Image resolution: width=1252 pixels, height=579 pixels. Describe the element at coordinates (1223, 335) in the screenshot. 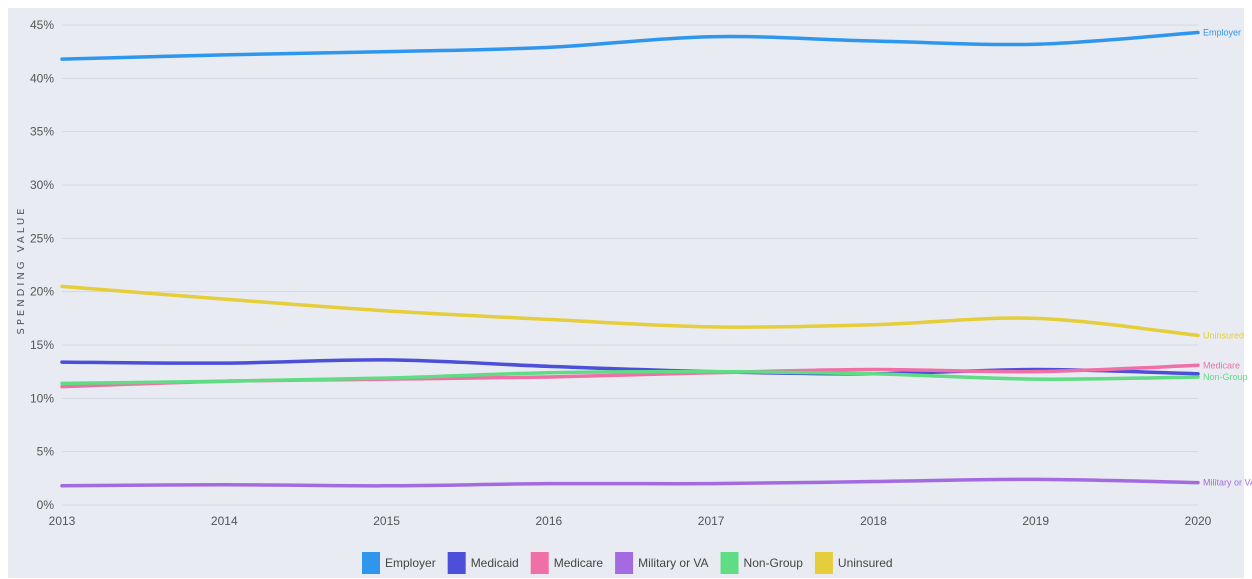

I see `end-label-uninsured: Uninsured` at that location.